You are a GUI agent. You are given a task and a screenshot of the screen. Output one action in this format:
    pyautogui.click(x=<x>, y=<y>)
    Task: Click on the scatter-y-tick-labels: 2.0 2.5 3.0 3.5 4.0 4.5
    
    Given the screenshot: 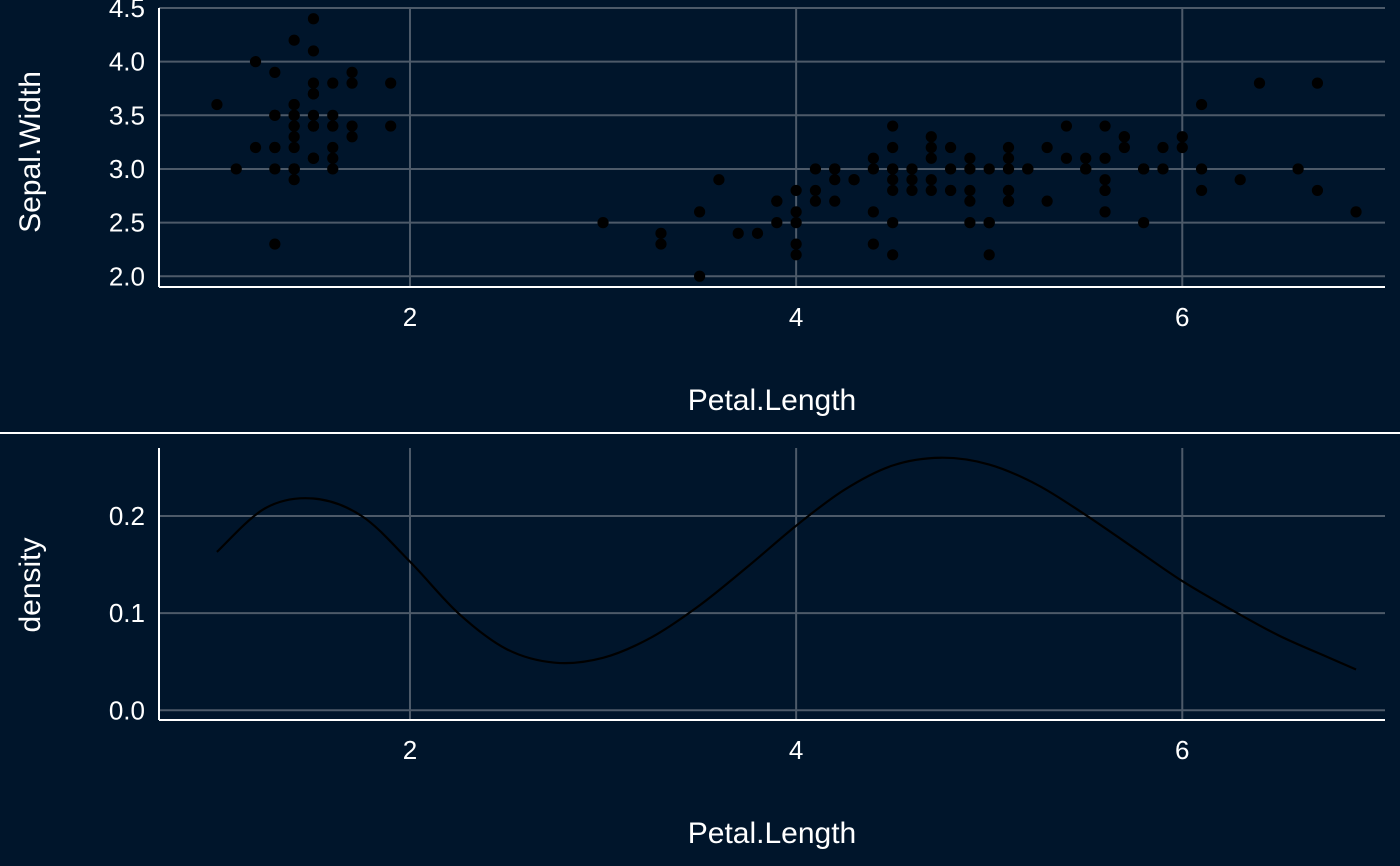 What is the action you would take?
    pyautogui.click(x=127, y=145)
    